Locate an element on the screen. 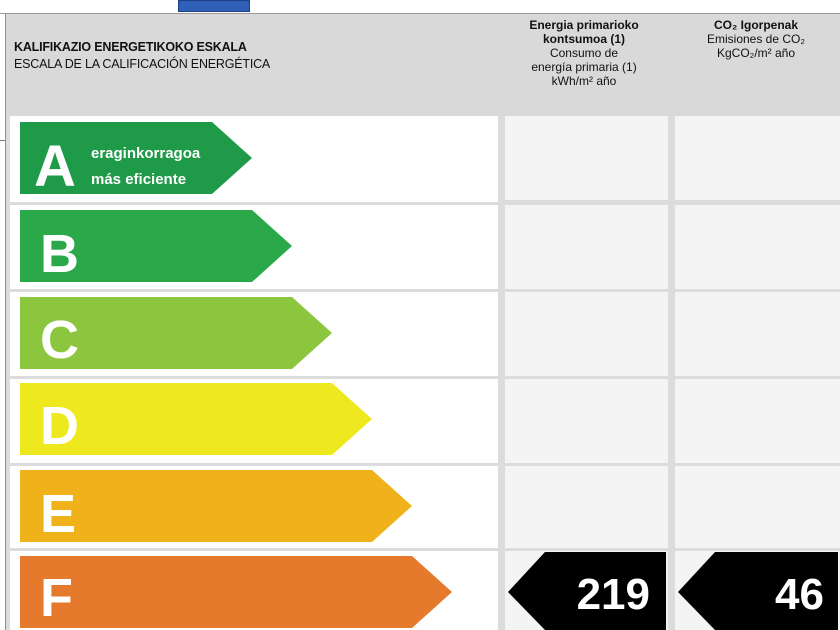 The width and height of the screenshot is (840, 630). co2-result-shape is located at coordinates (758, 591).